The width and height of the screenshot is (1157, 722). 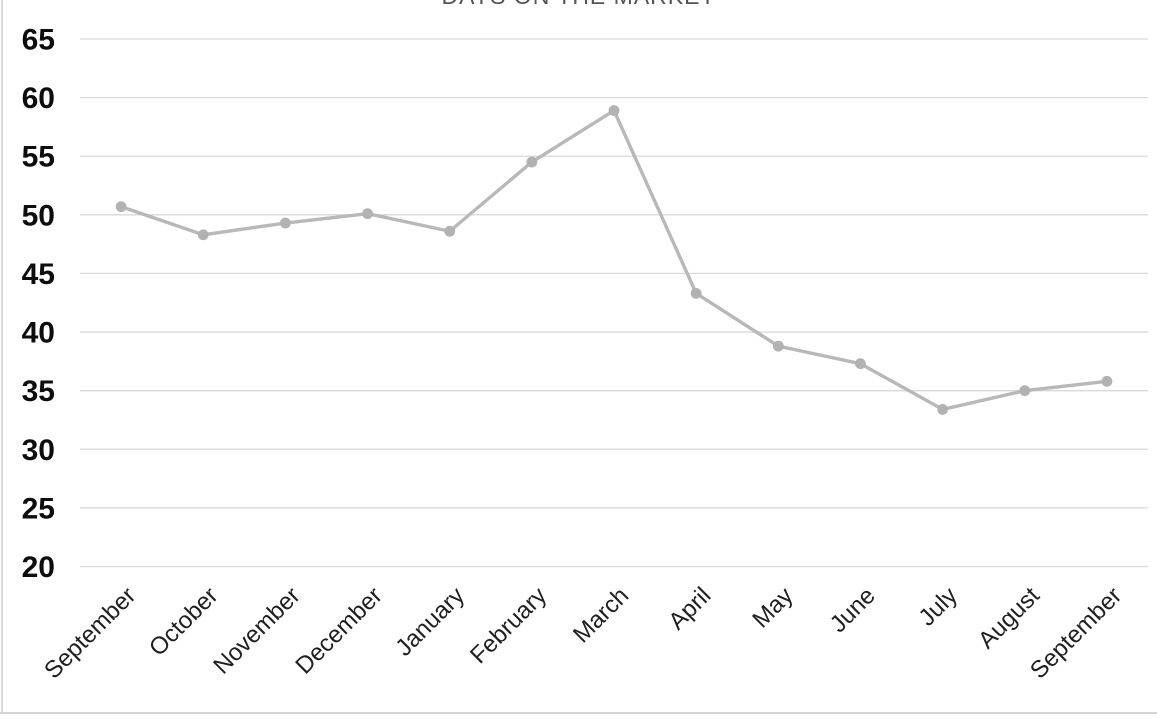 What do you see at coordinates (256, 630) in the screenshot?
I see `x-axis-month-label: November` at bounding box center [256, 630].